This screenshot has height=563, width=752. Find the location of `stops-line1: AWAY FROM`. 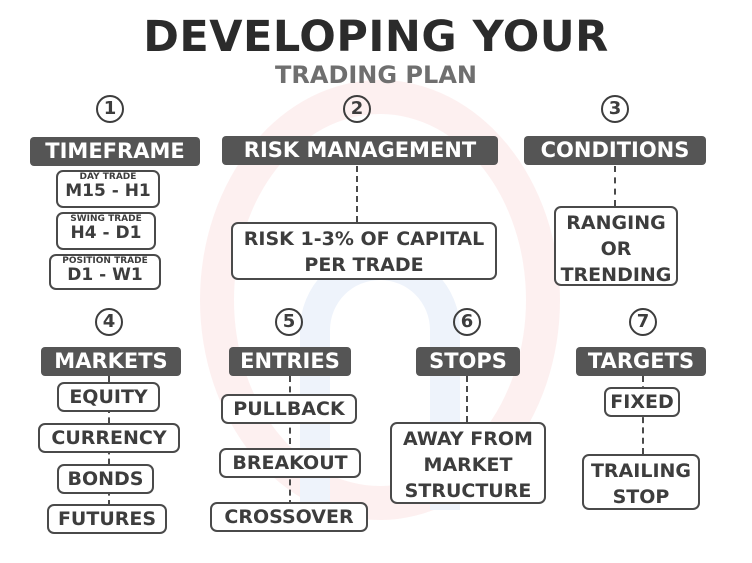

stops-line1: AWAY FROM is located at coordinates (468, 439).